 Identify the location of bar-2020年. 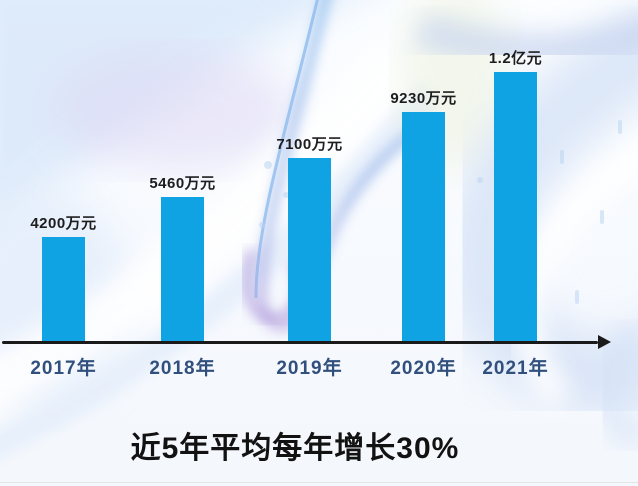
(423, 227).